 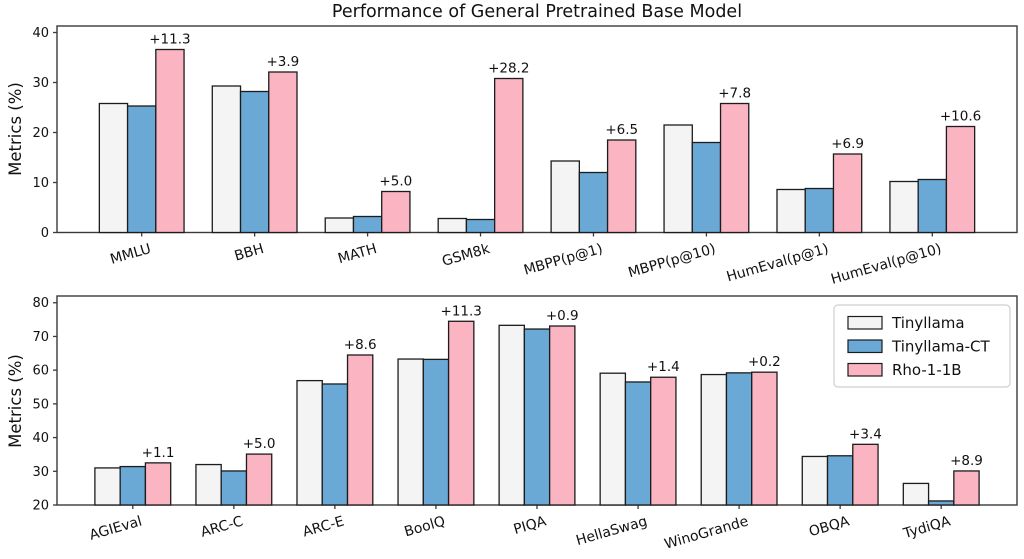 What do you see at coordinates (537, 417) in the screenshot?
I see `bar-Tinyllama-CT-PIQA` at bounding box center [537, 417].